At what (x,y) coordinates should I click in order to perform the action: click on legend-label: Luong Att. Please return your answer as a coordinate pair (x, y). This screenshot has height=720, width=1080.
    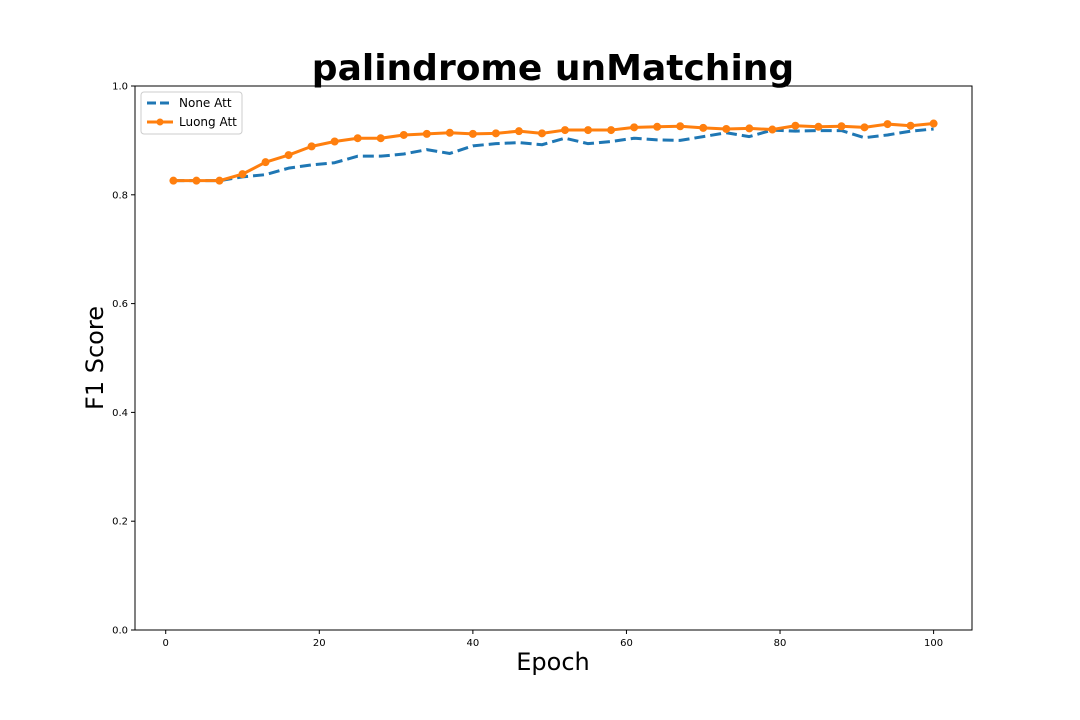
    Looking at the image, I should click on (208, 122).